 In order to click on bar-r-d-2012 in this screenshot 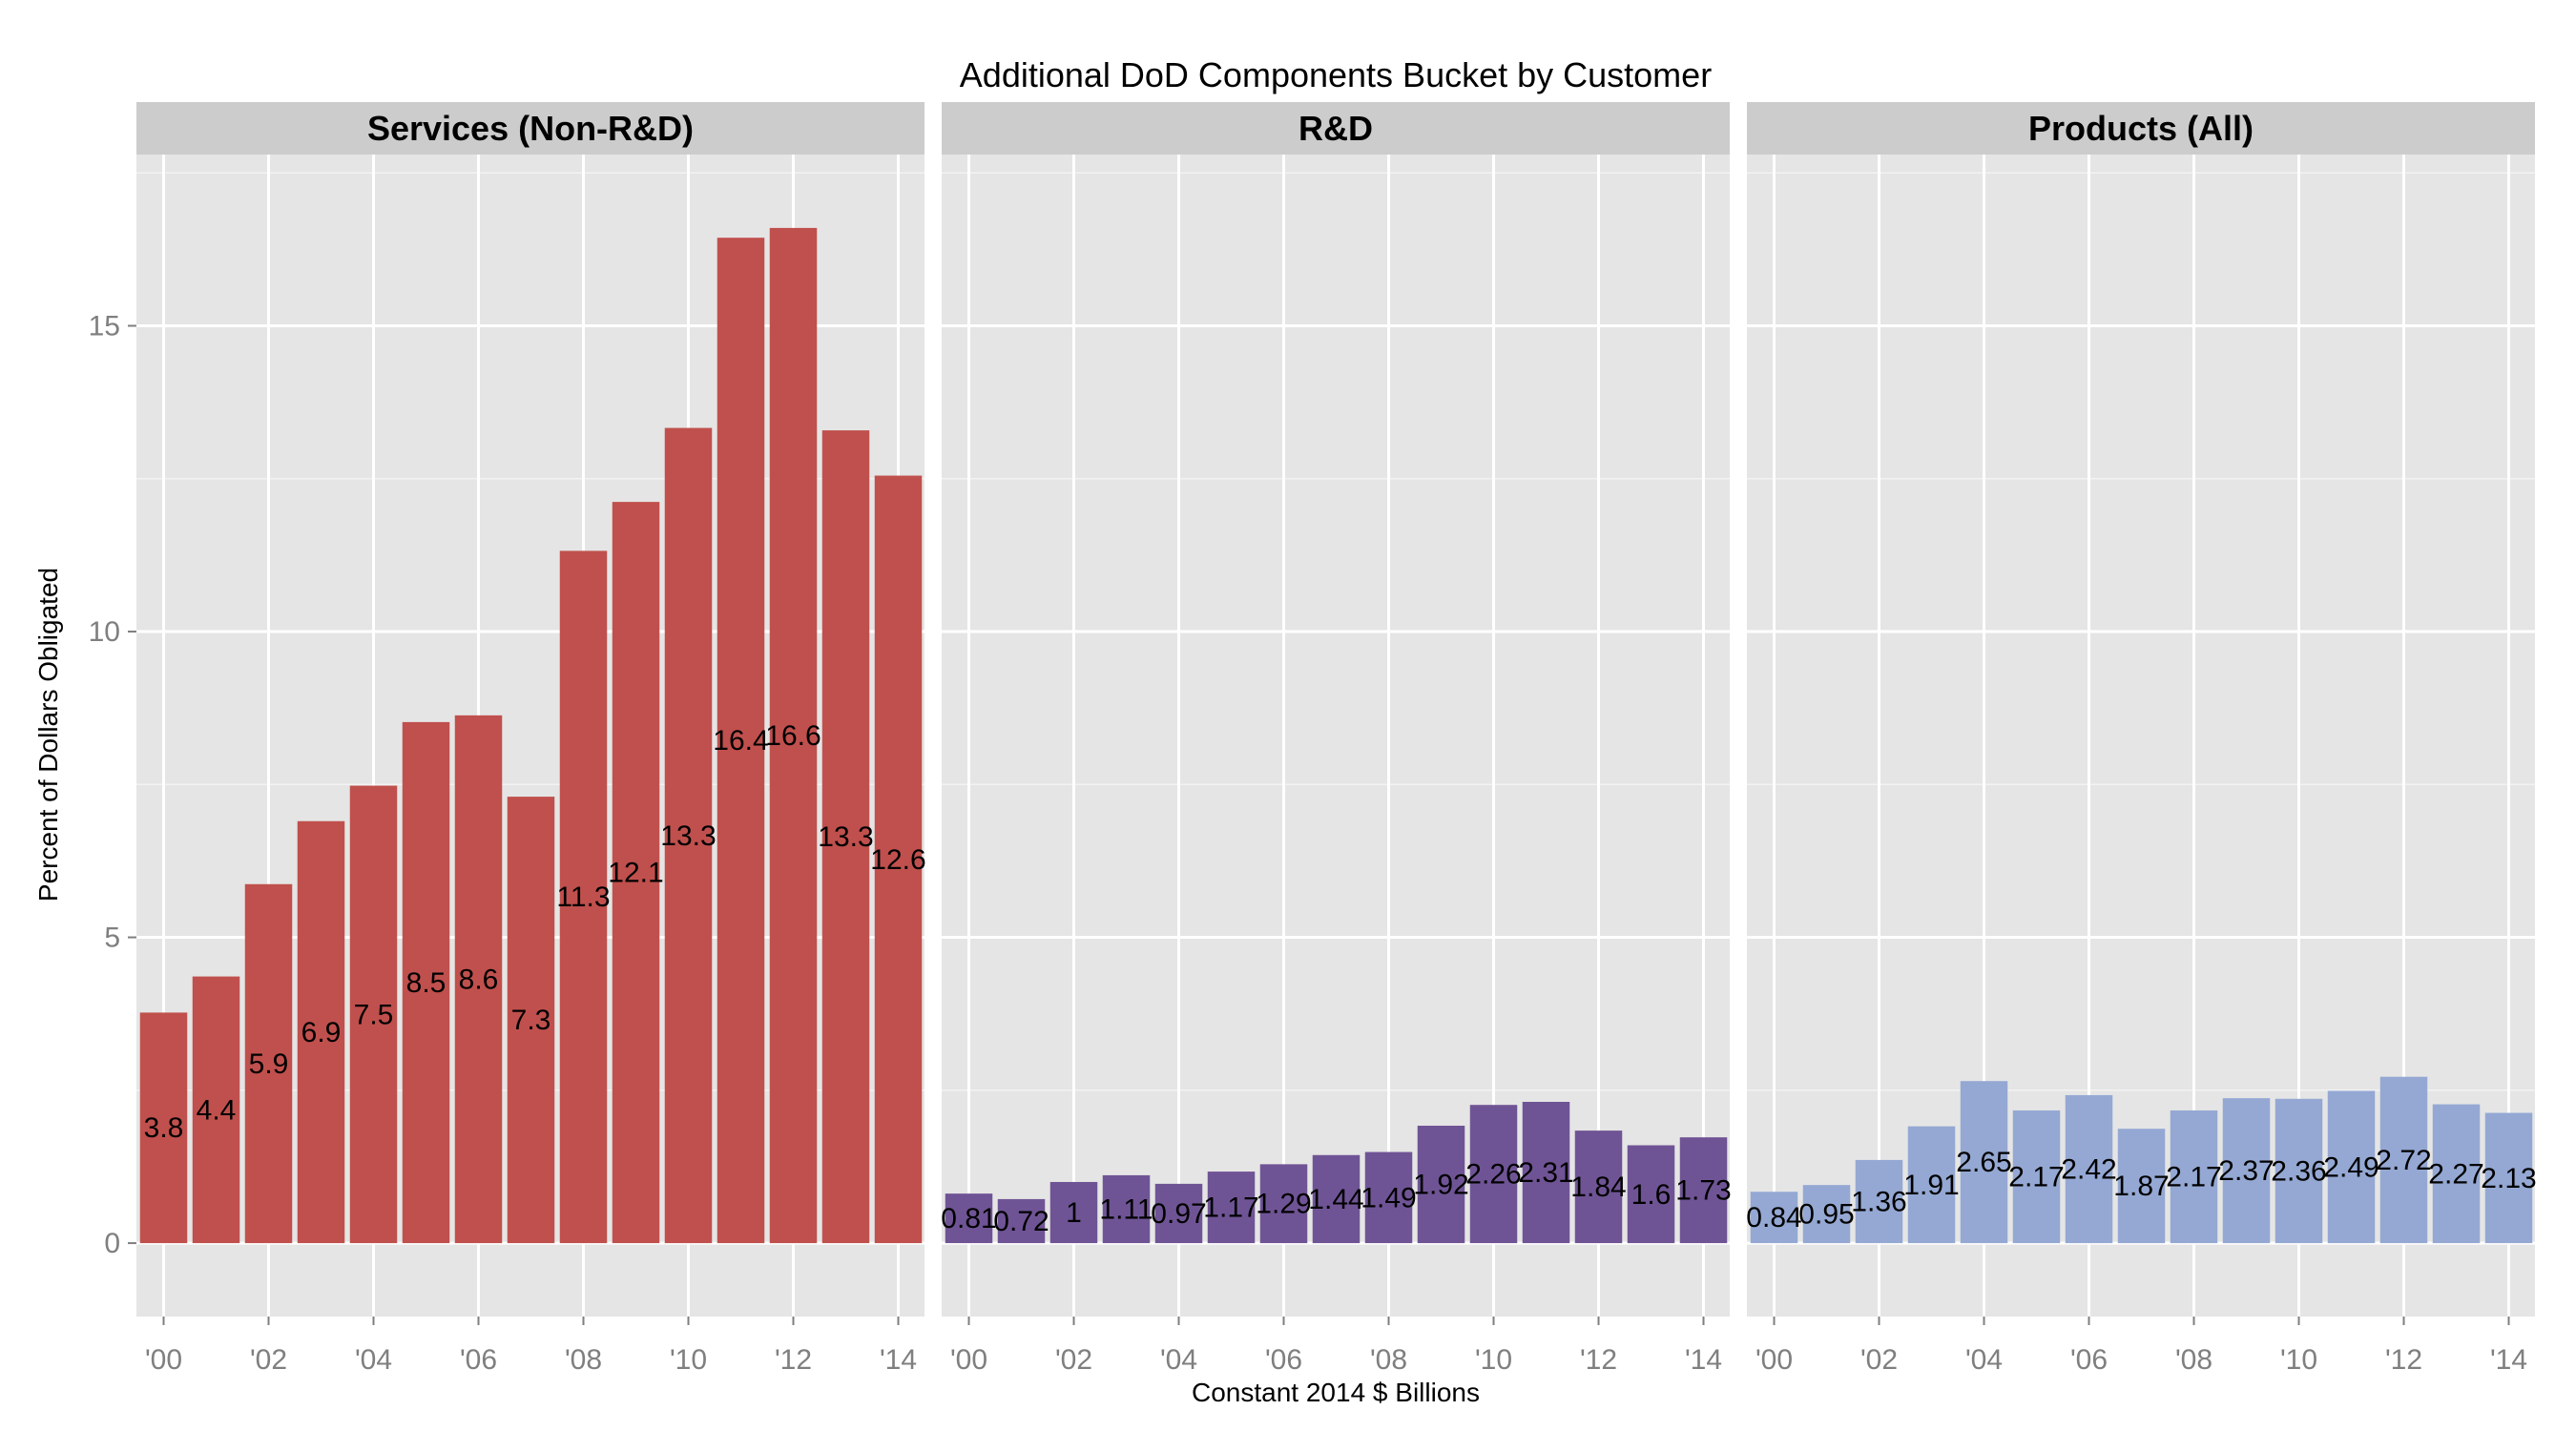, I will do `click(1598, 1187)`.